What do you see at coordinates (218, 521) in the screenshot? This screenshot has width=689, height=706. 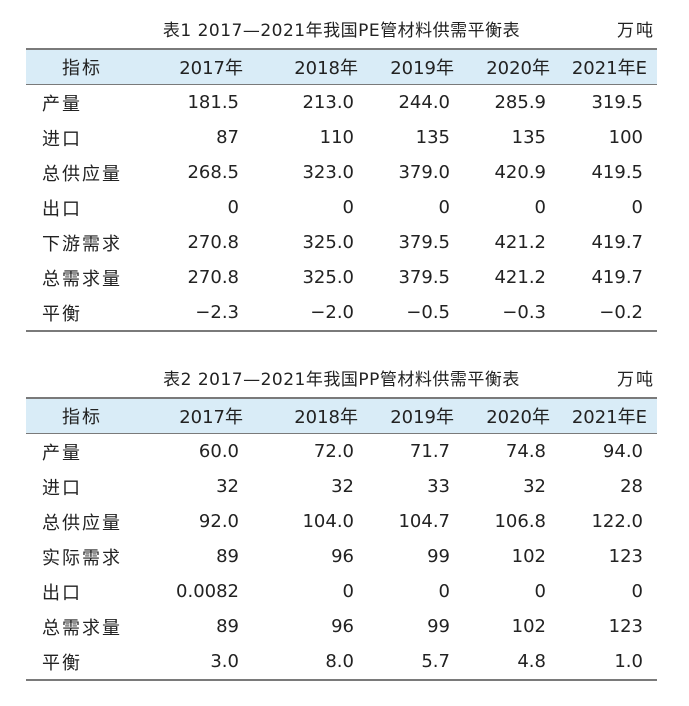 I see `table-cell: 92.0` at bounding box center [218, 521].